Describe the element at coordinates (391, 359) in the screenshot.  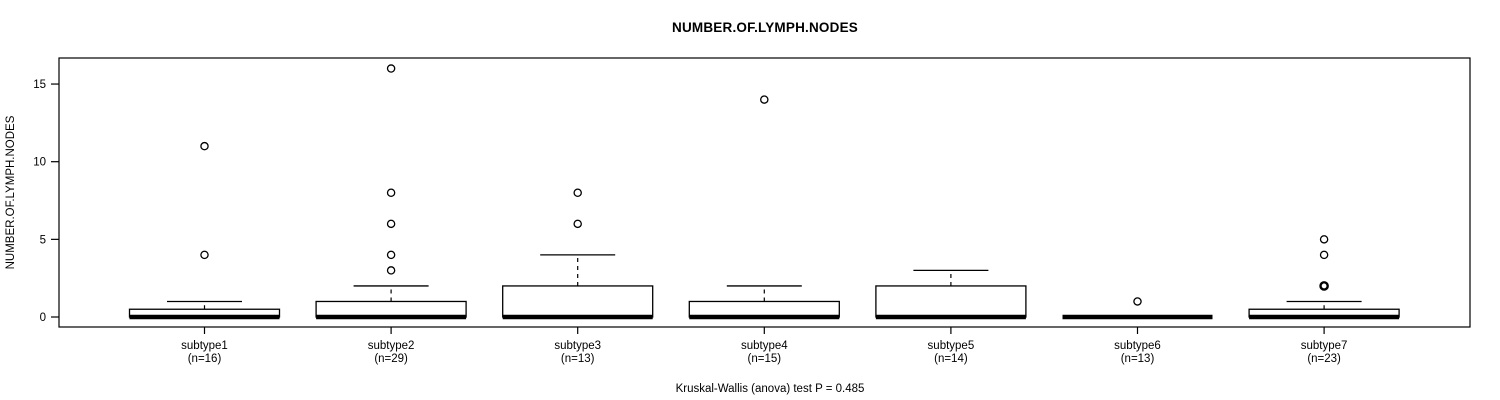
I see `x-group-n-label: (n=29)` at that location.